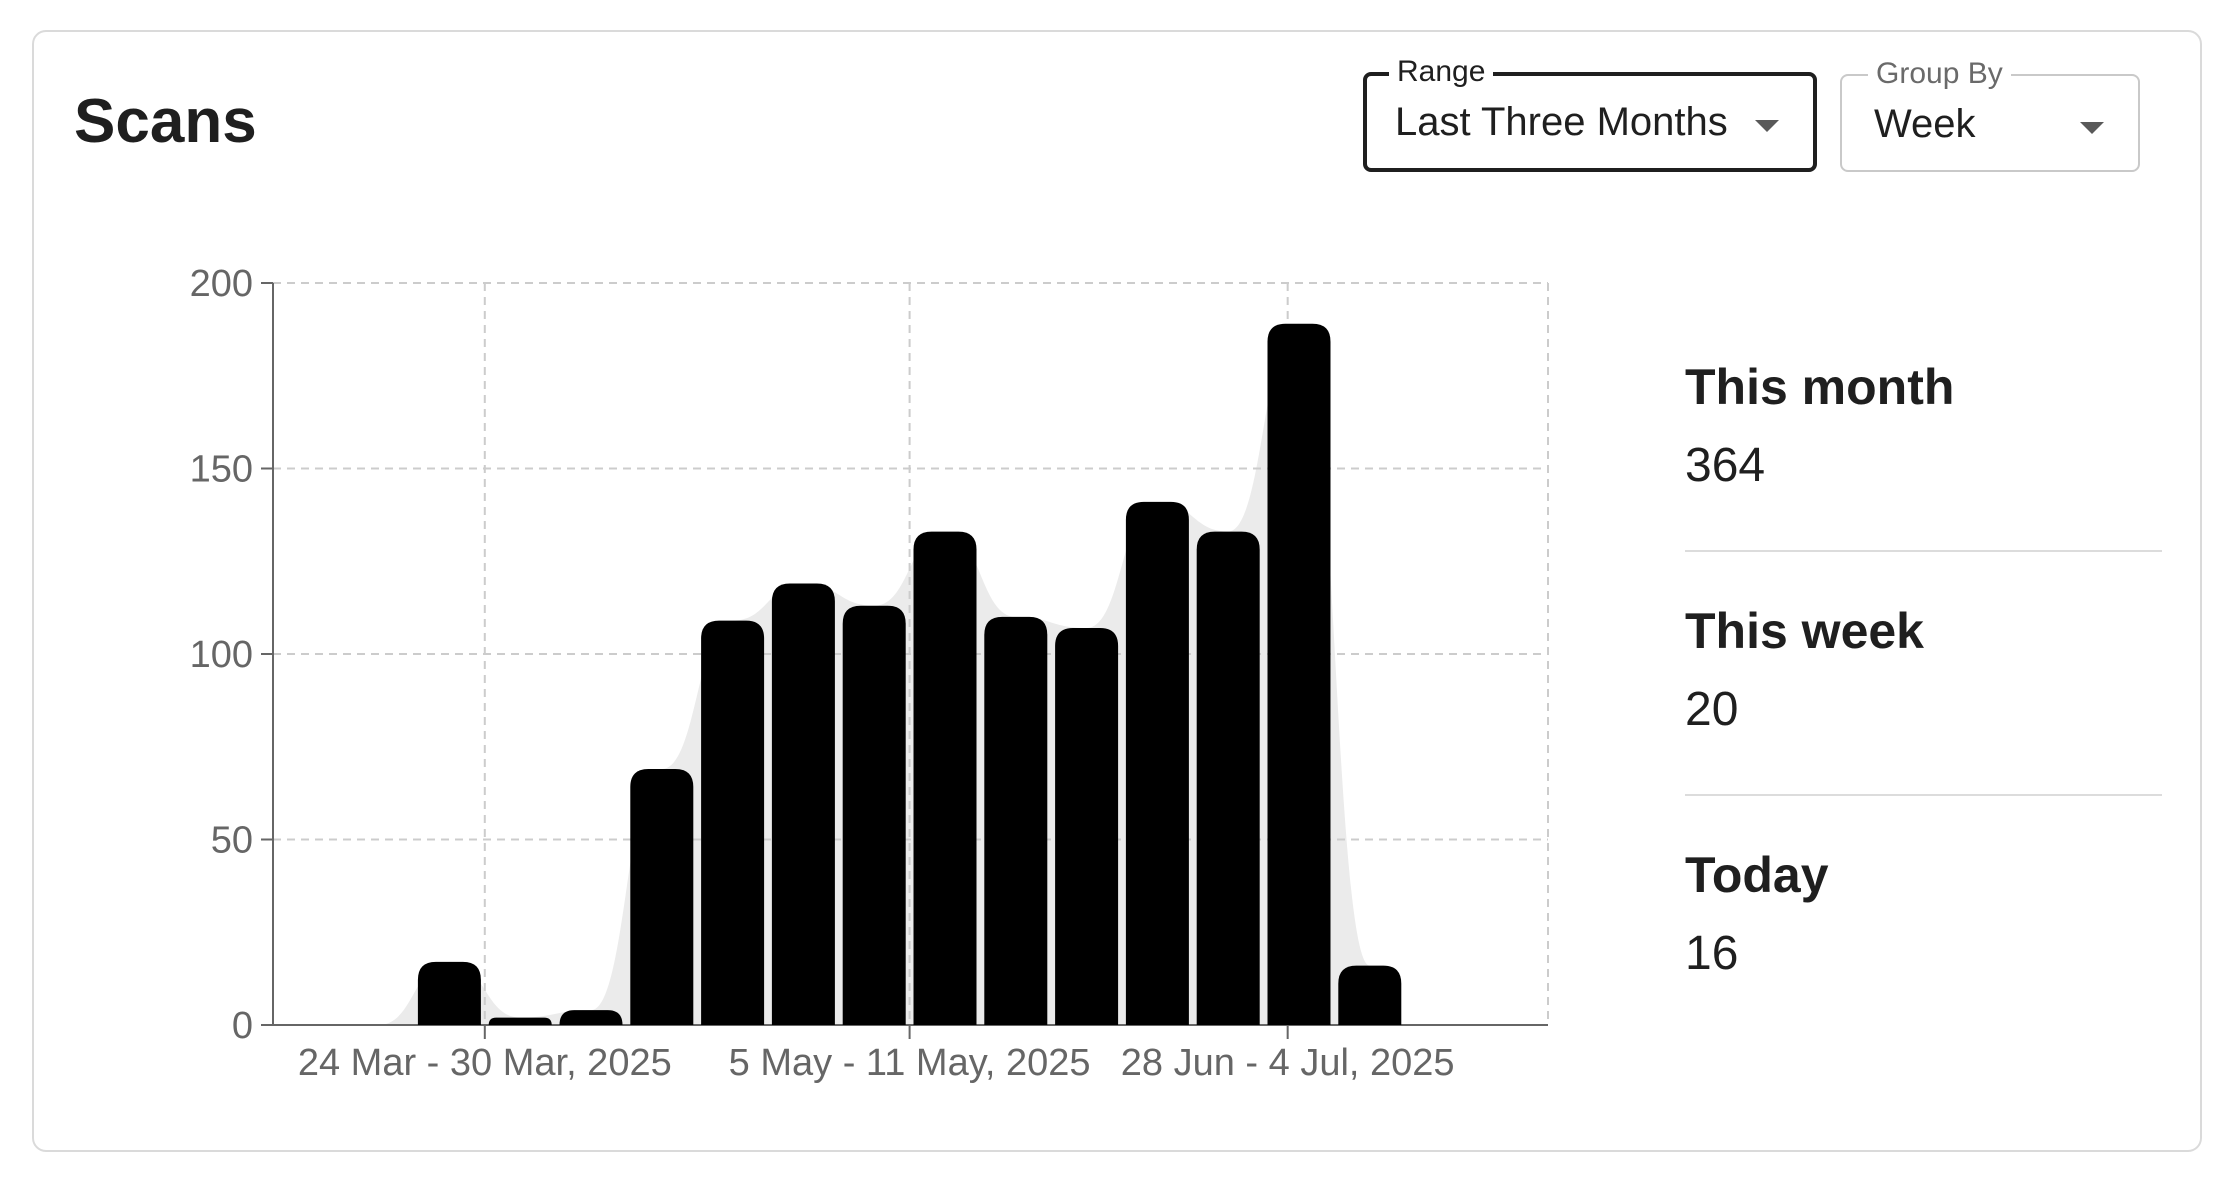 Image resolution: width=2226 pixels, height=1184 pixels. Describe the element at coordinates (1939, 74) in the screenshot. I see `group-by-select-label: Group By` at that location.